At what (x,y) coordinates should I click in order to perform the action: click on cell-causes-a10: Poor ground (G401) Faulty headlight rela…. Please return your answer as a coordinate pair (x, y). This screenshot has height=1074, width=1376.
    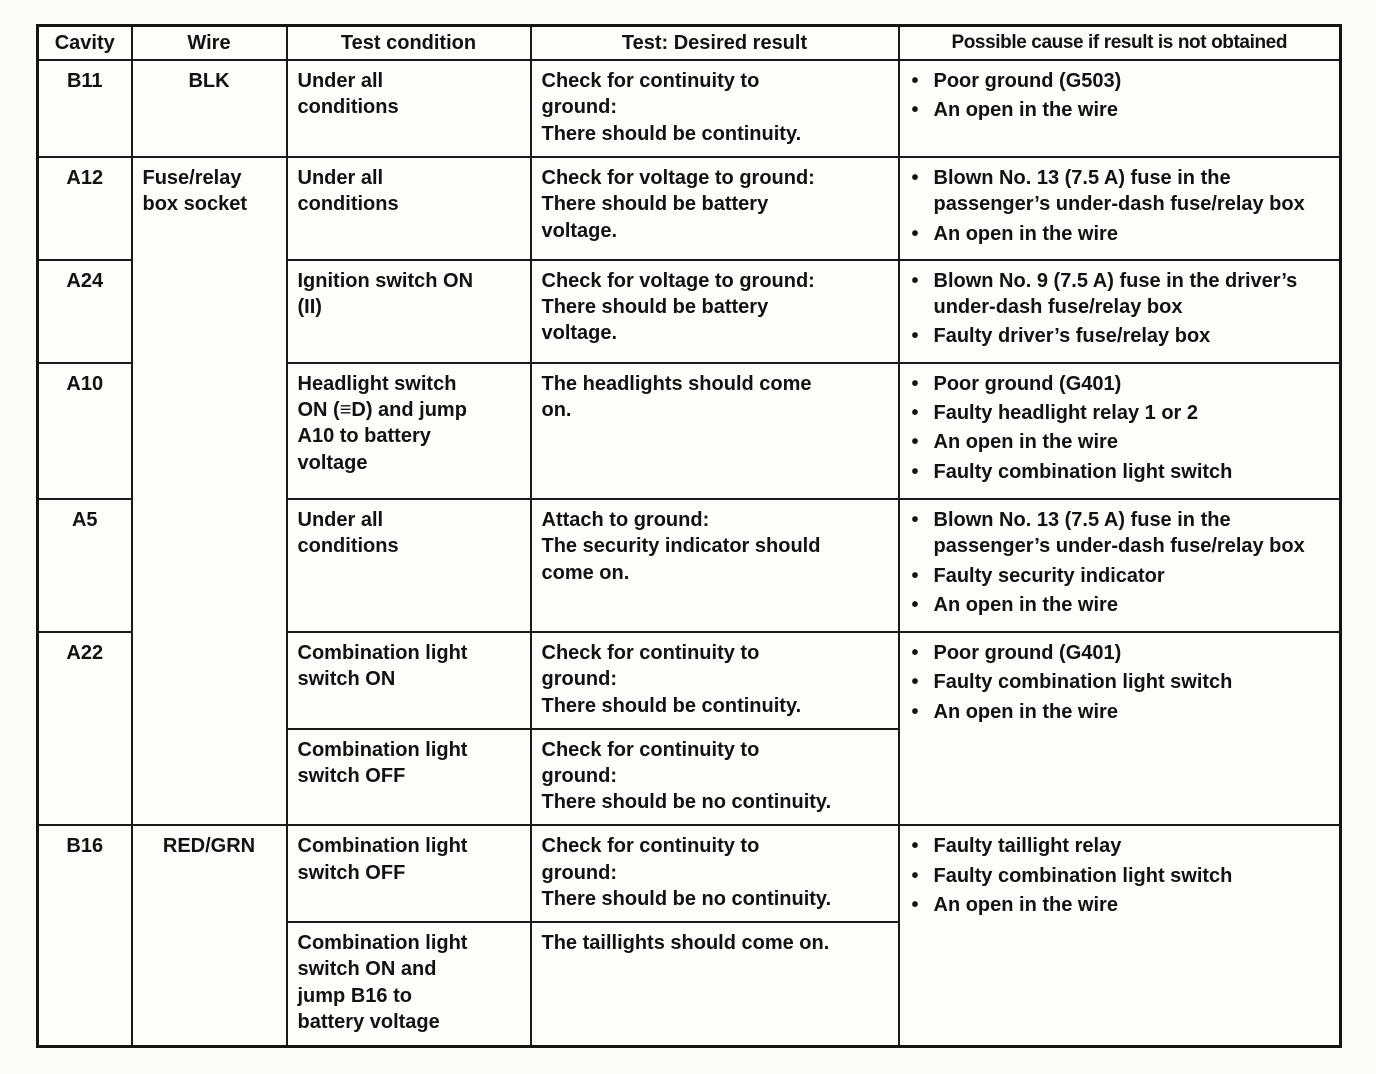
    Looking at the image, I should click on (1119, 430).